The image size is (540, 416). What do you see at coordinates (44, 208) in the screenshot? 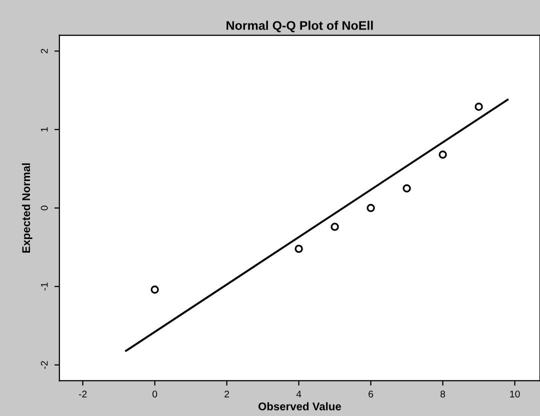
I see `y-tick-label: 0` at bounding box center [44, 208].